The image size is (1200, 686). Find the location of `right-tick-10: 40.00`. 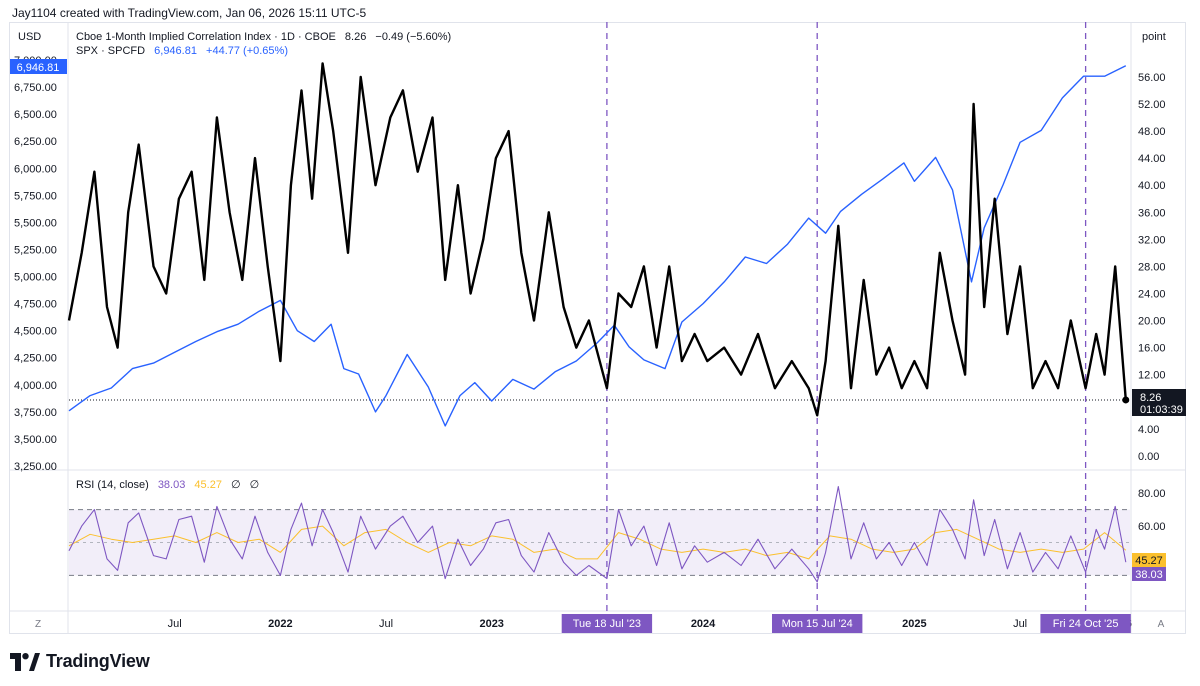

right-tick-10: 40.00 is located at coordinates (1152, 186).